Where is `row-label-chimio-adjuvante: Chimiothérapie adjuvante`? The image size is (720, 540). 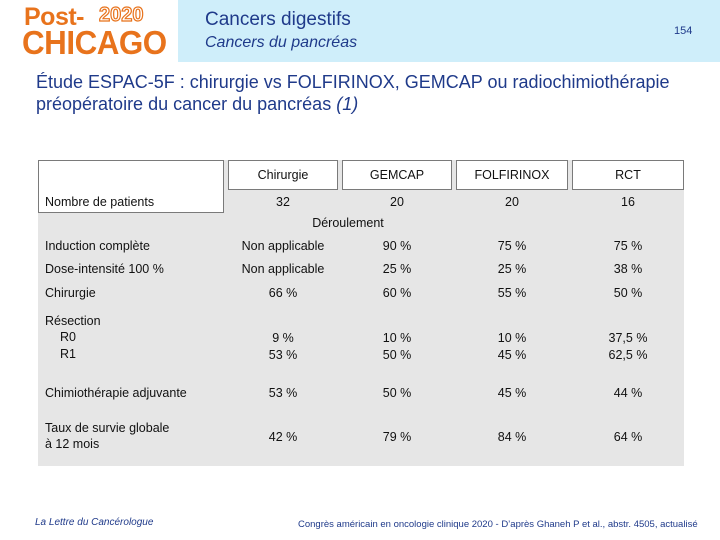
row-label-chimio-adjuvante: Chimiothérapie adjuvante is located at coordinates (116, 393).